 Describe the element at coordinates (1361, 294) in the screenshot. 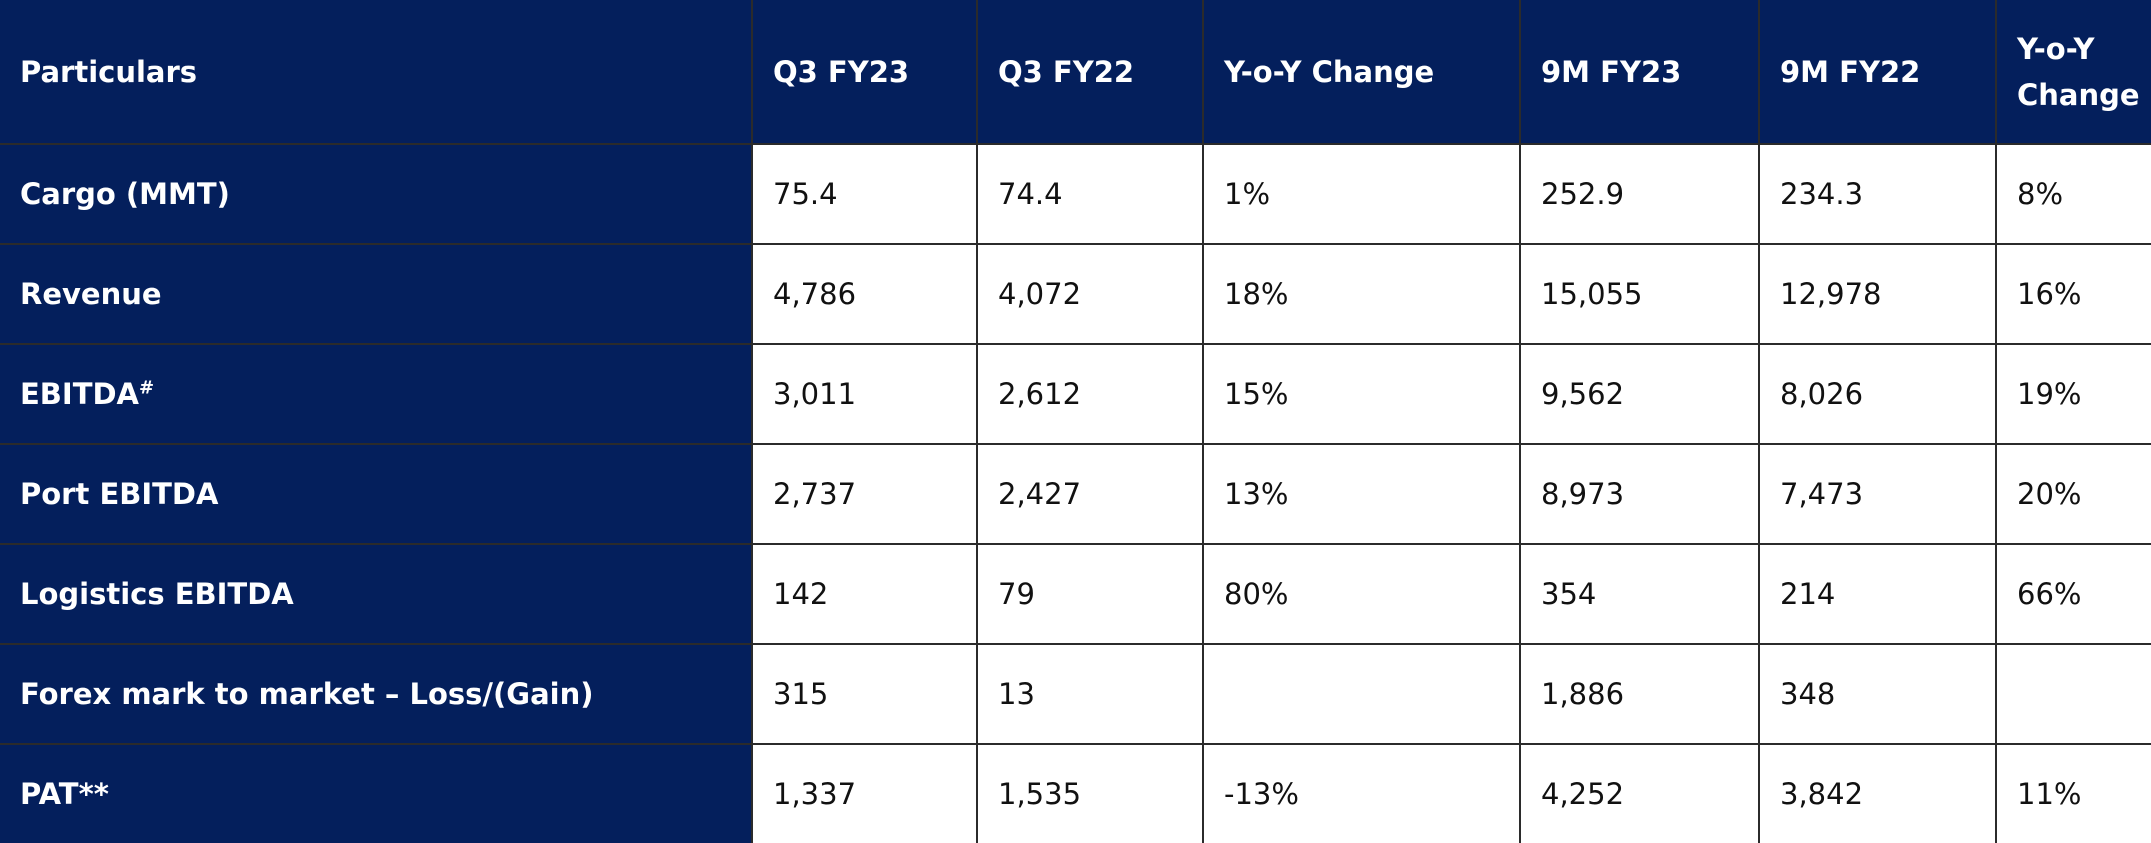

I see `value-cell: 18%` at that location.